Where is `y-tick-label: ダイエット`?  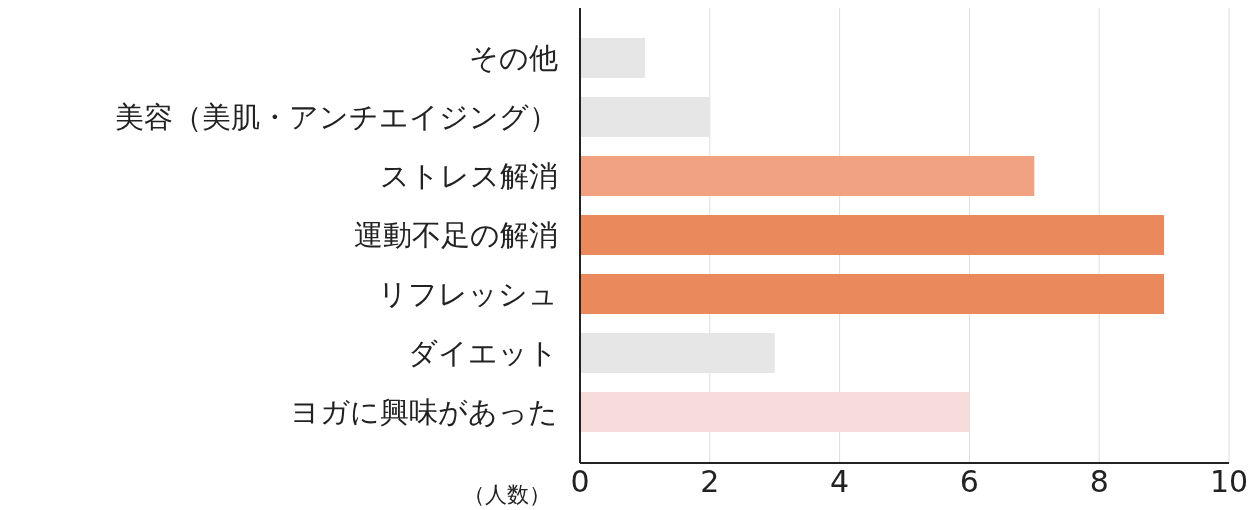
y-tick-label: ダイエット is located at coordinates (483, 352).